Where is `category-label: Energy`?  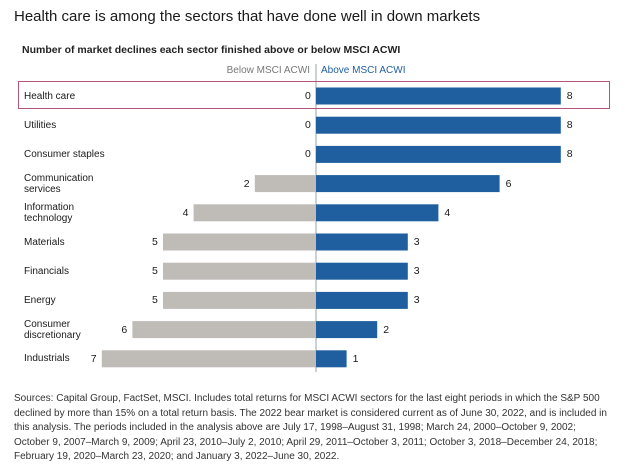
category-label: Energy is located at coordinates (89, 300).